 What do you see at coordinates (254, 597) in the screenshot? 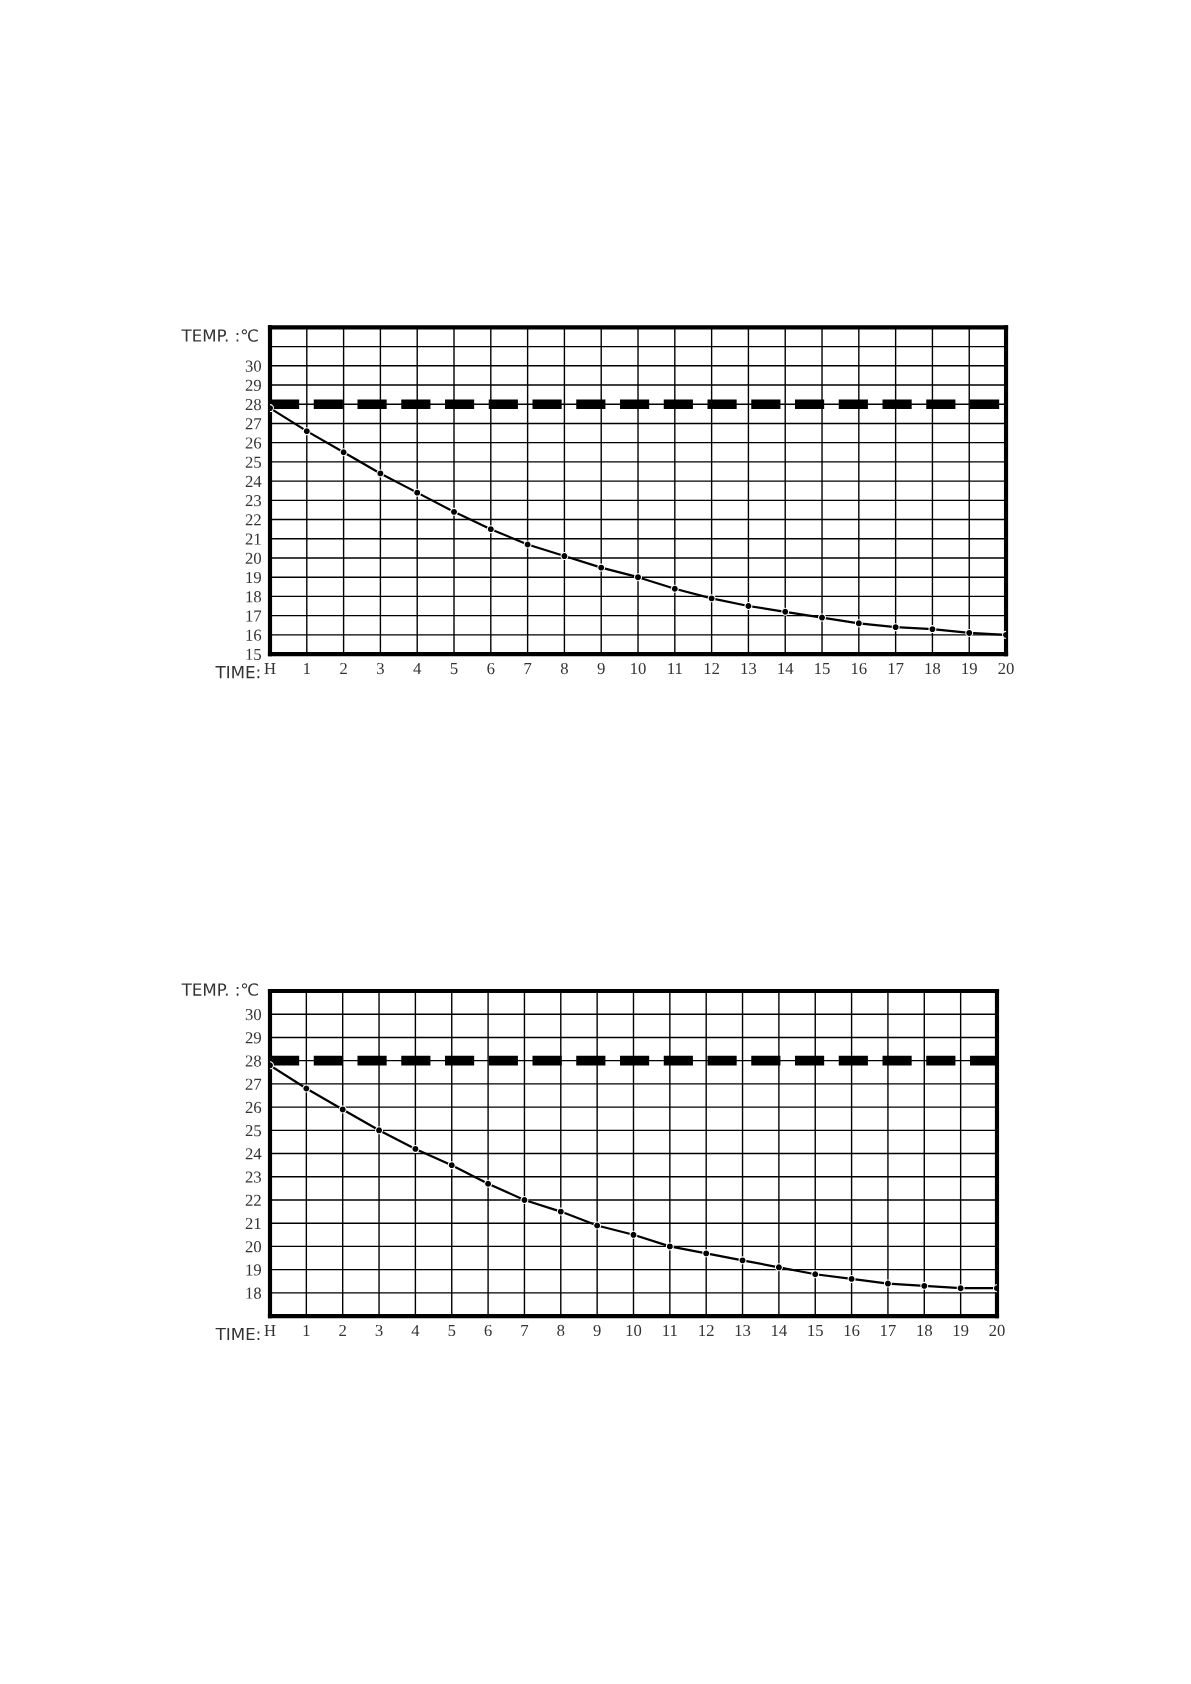
I see `y-tick-label: 18` at bounding box center [254, 597].